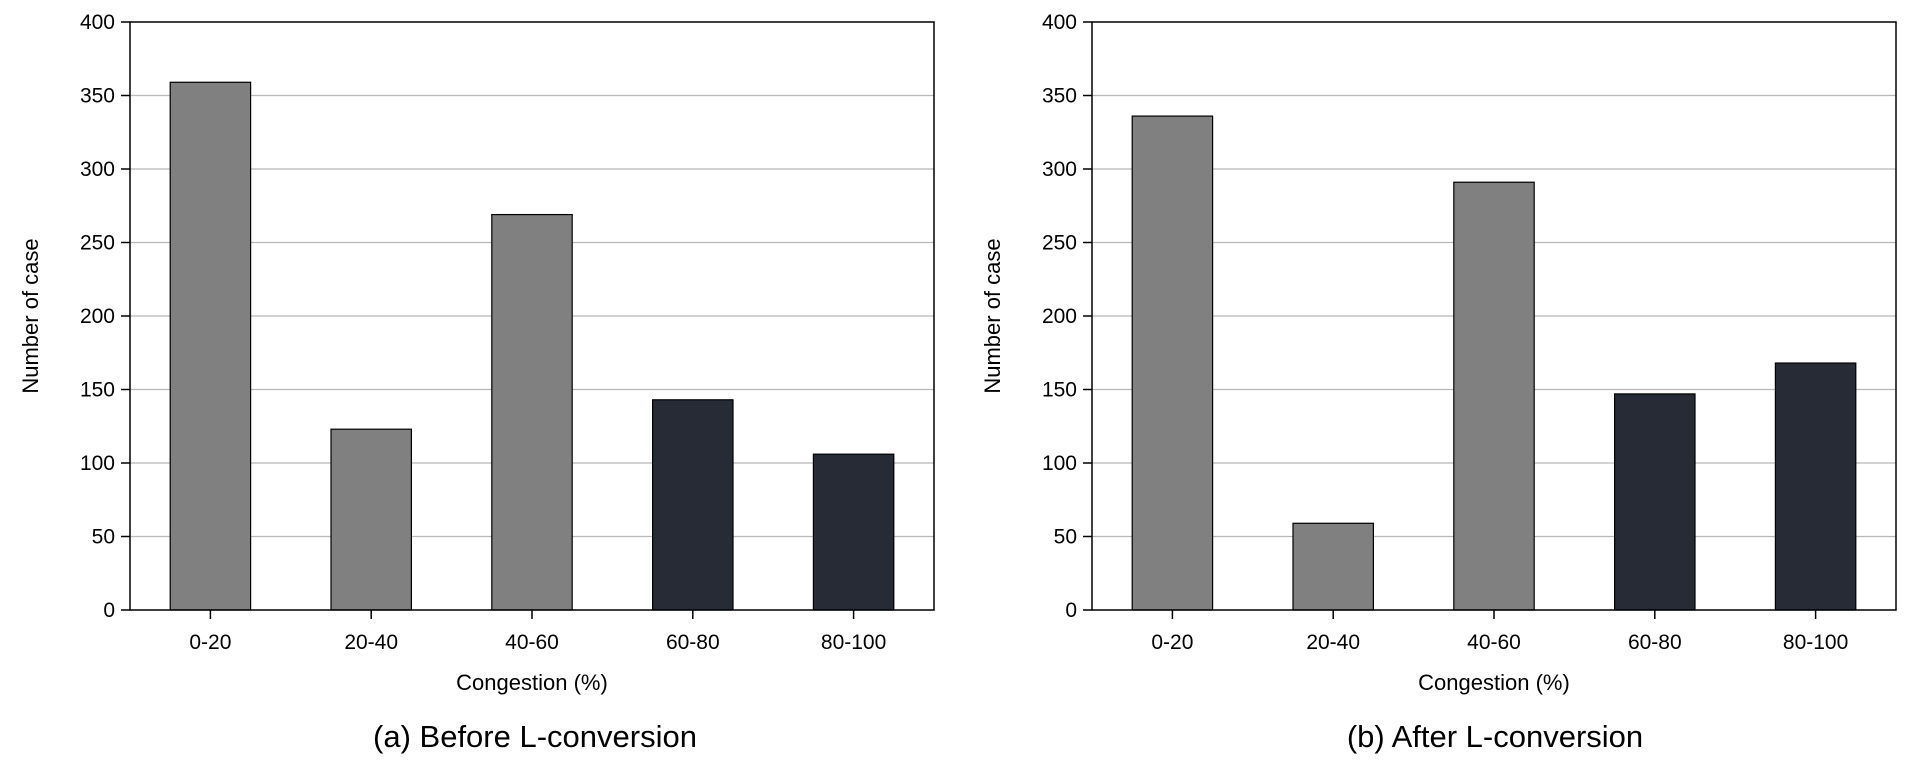 This screenshot has height=776, width=1916. What do you see at coordinates (535, 736) in the screenshot?
I see `chart-caption: (a) Before L-conversion` at bounding box center [535, 736].